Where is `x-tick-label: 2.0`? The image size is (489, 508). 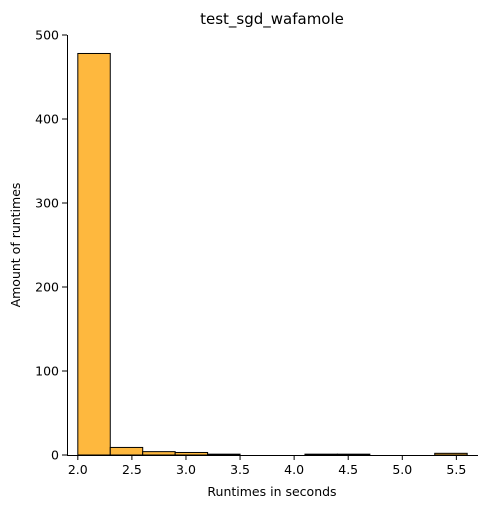
x-tick-label: 2.0 is located at coordinates (78, 469).